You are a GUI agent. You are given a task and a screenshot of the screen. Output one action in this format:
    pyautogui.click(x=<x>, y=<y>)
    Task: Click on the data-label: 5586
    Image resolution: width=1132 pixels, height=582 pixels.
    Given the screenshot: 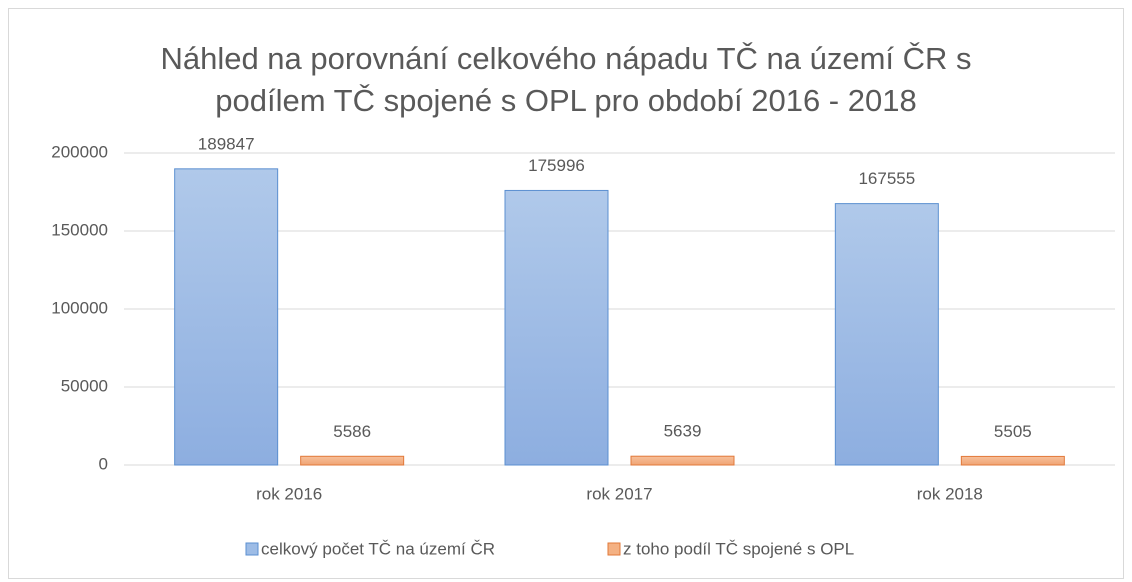 What is the action you would take?
    pyautogui.click(x=352, y=431)
    